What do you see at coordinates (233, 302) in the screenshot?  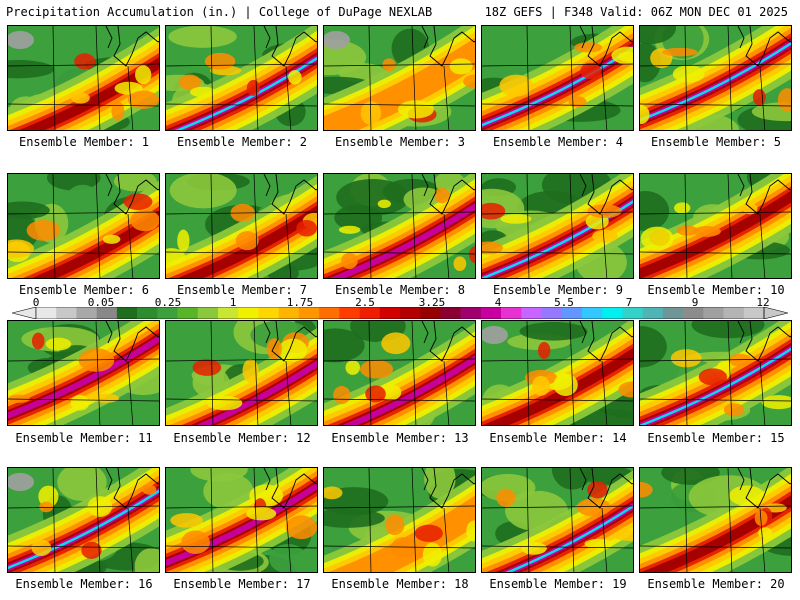 I see `colorbar-tick-label: 1` at bounding box center [233, 302].